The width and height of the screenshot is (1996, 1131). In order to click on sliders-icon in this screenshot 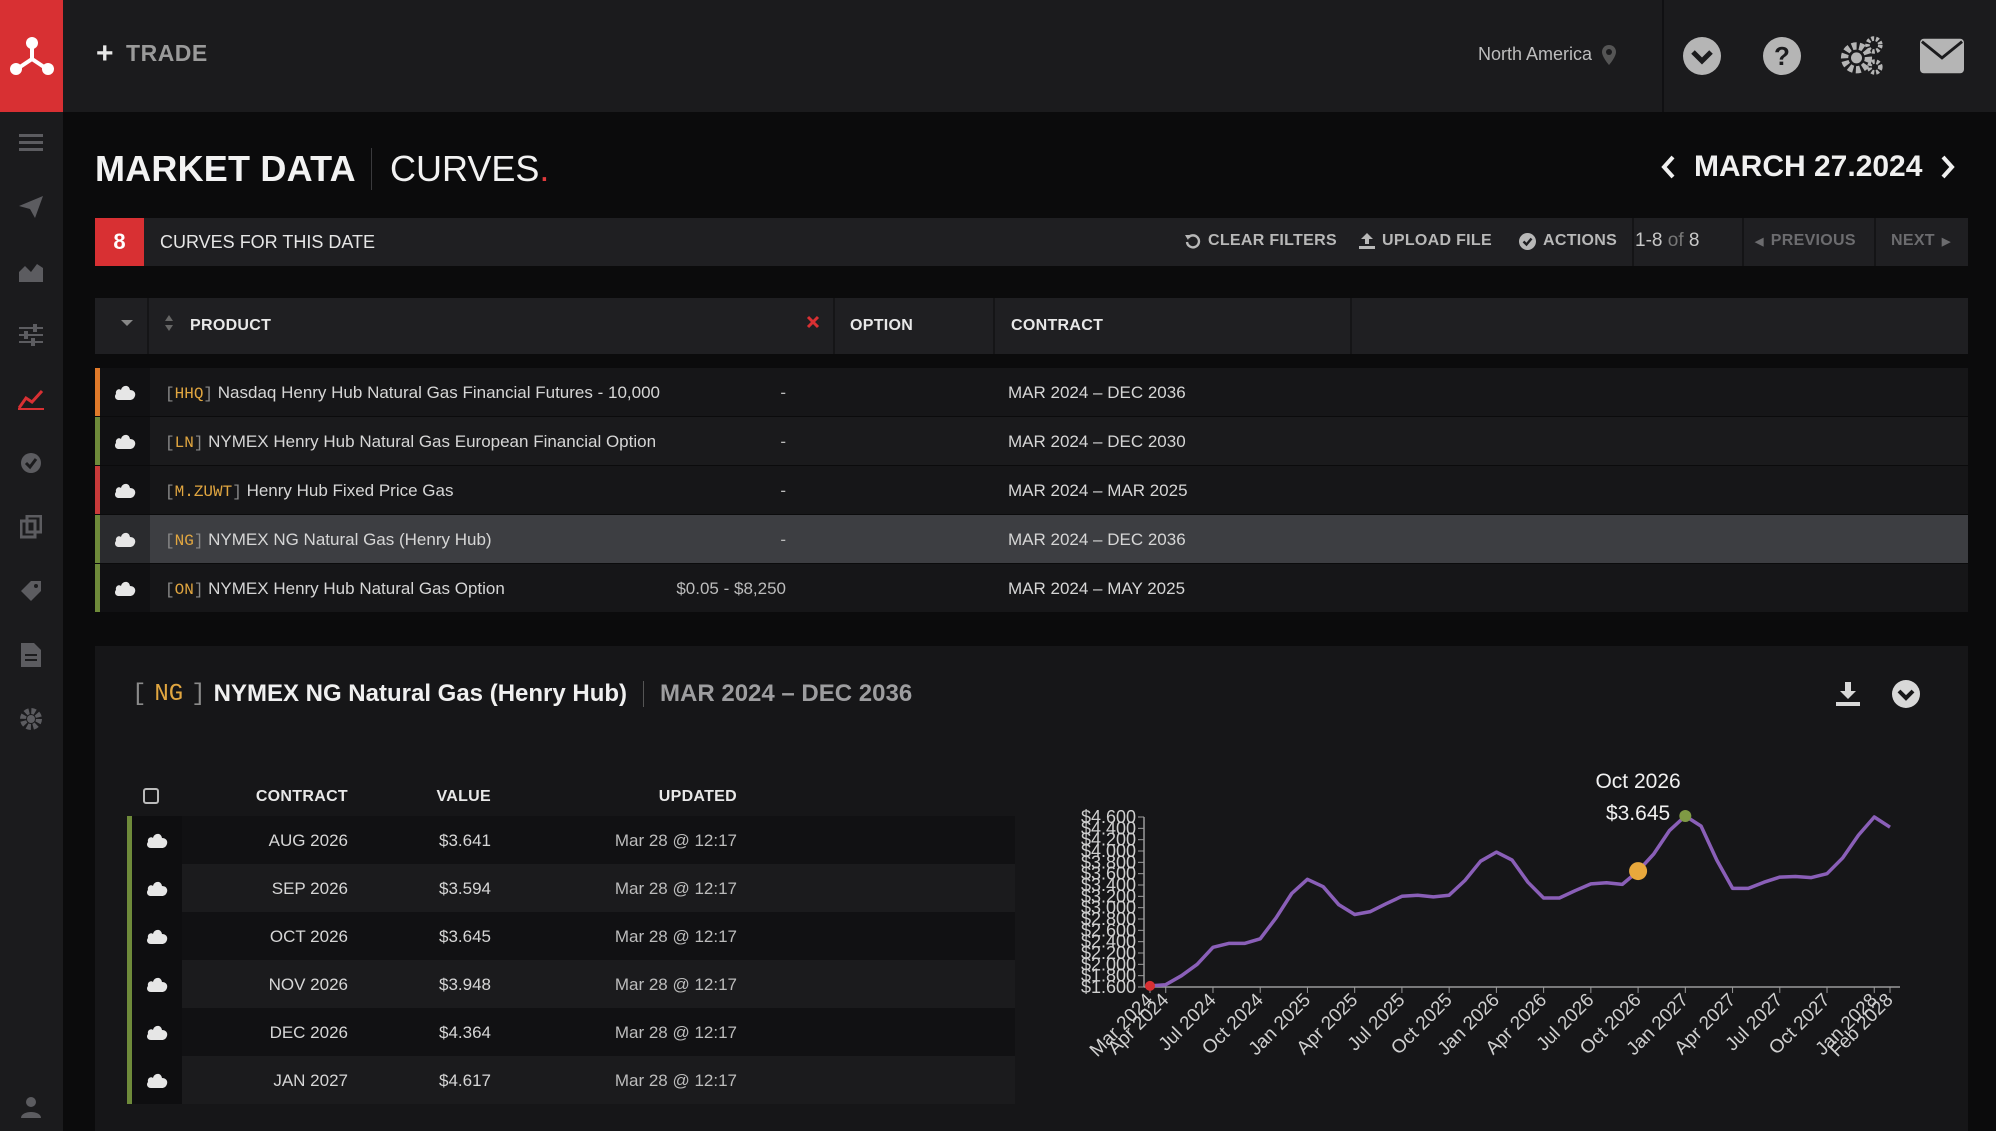, I will do `click(31, 335)`.